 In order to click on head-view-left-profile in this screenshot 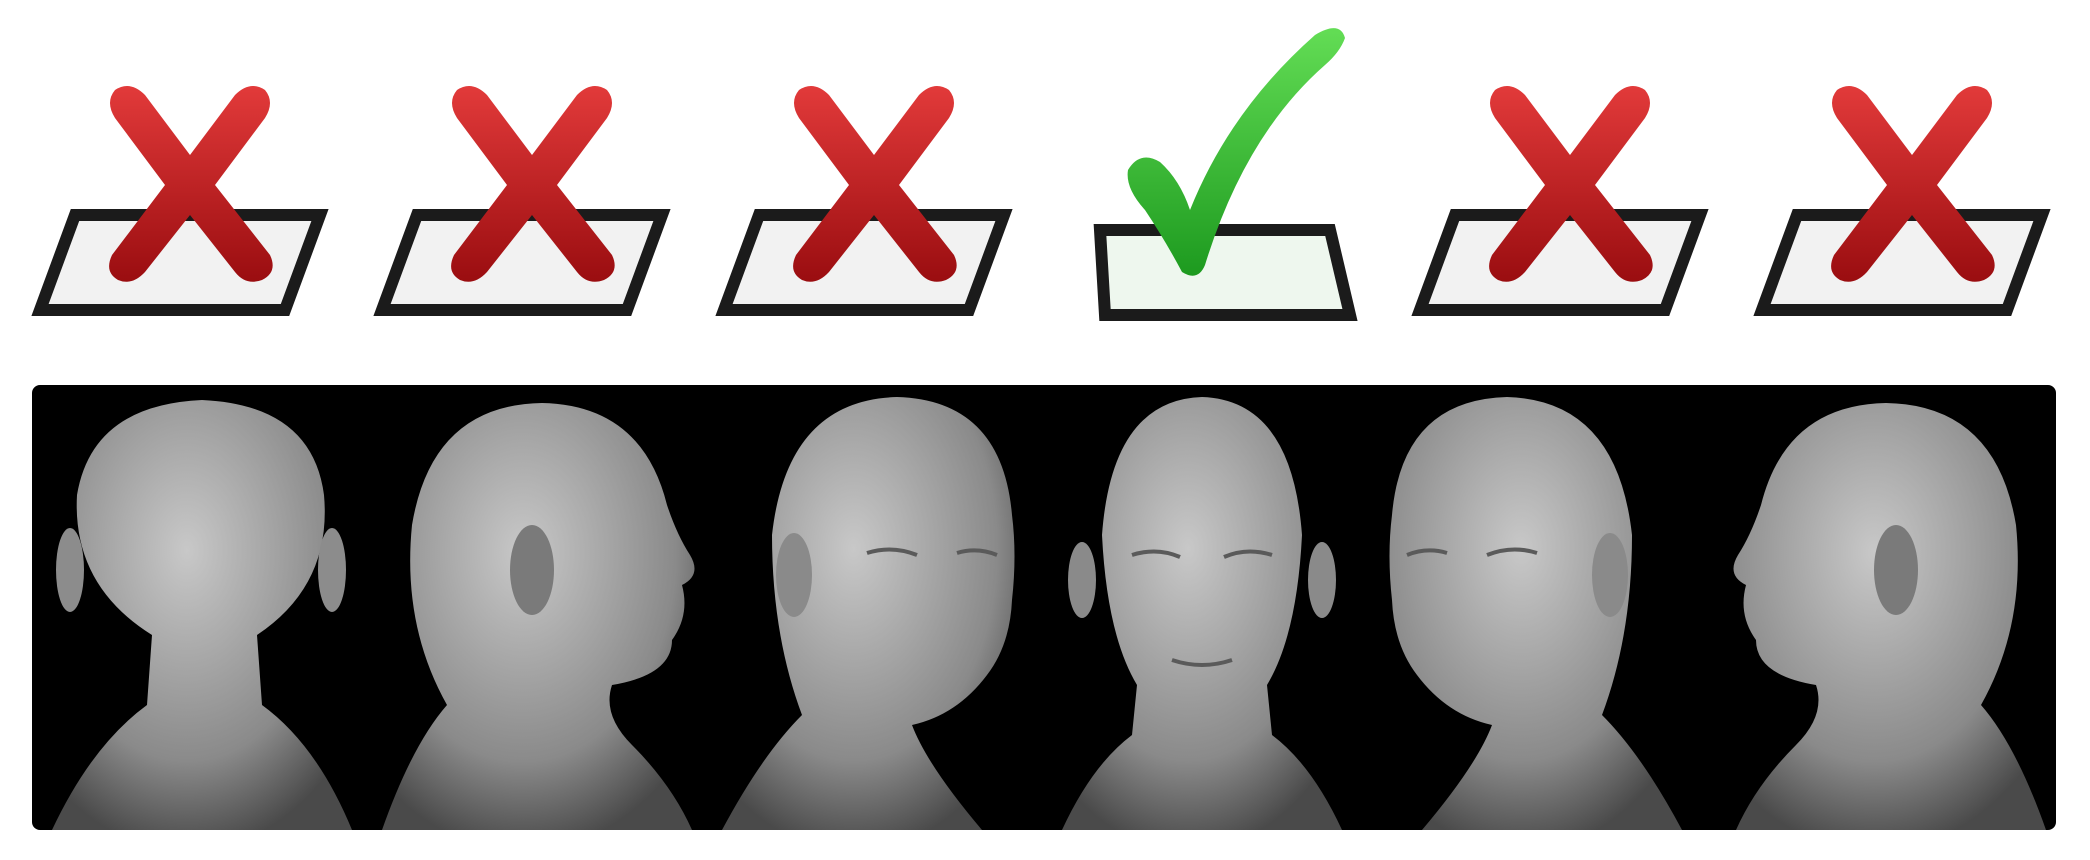, I will do `click(1874, 607)`.